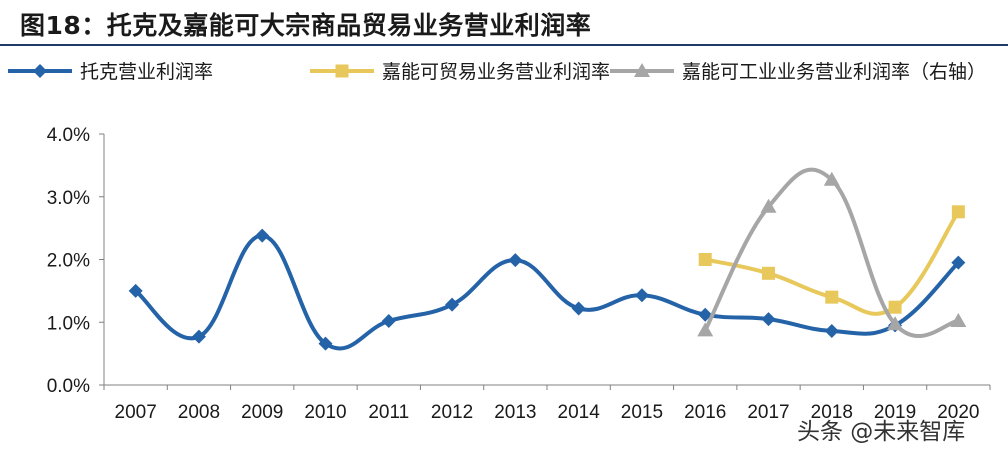 Image resolution: width=1008 pixels, height=453 pixels. What do you see at coordinates (199, 412) in the screenshot?
I see `x-tick-label: 2008` at bounding box center [199, 412].